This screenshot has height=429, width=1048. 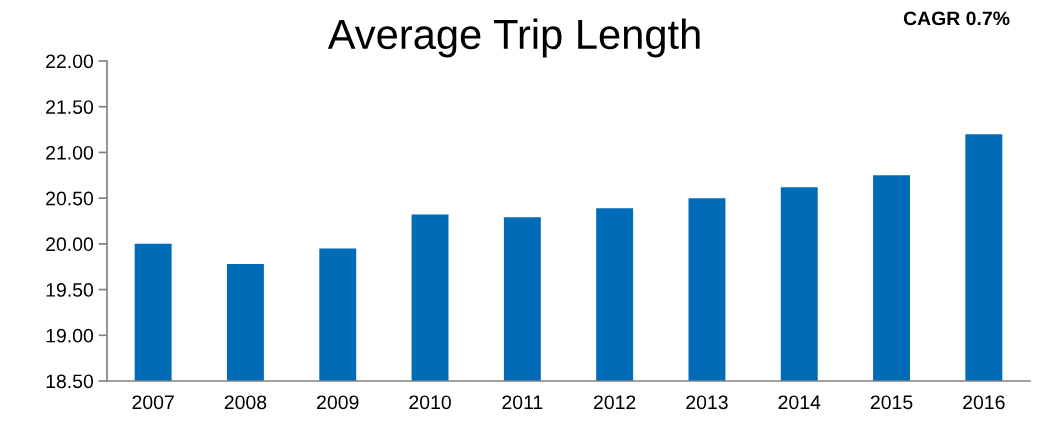 What do you see at coordinates (70, 381) in the screenshot?
I see `y-tick-label: 18.50` at bounding box center [70, 381].